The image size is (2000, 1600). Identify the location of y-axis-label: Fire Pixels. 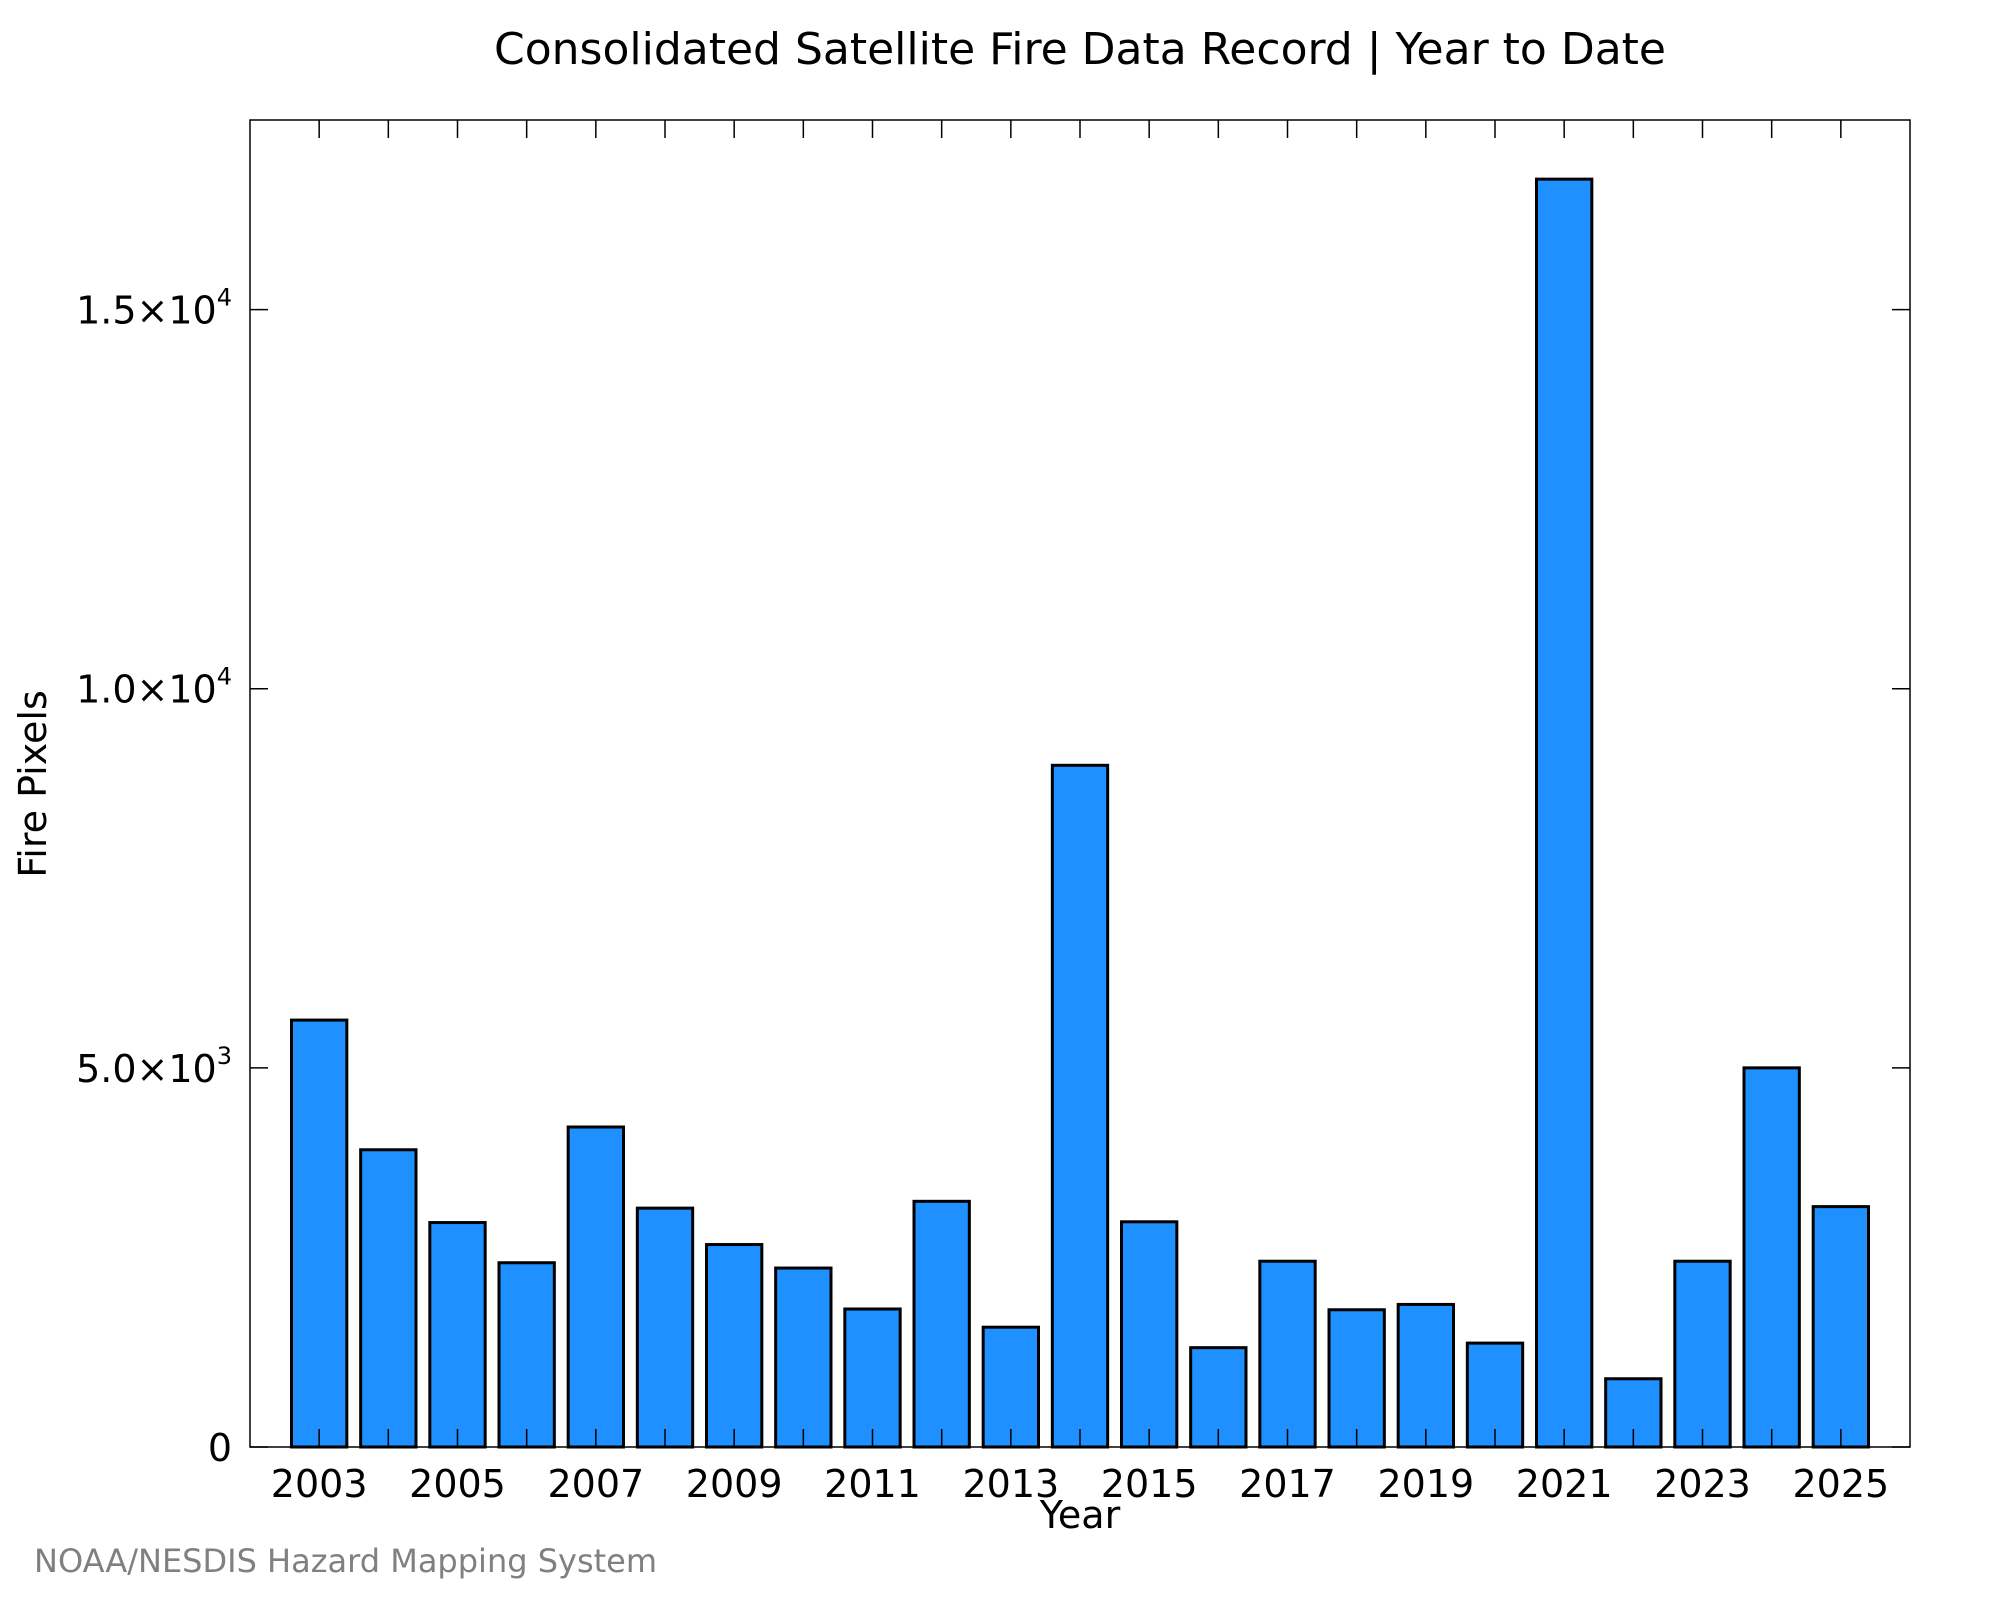
(33, 784).